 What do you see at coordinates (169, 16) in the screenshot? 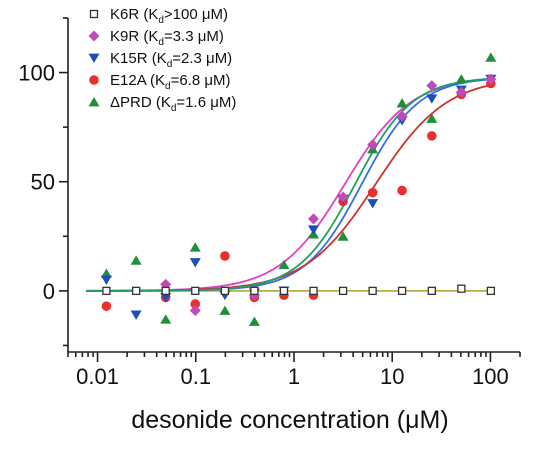
I see `legend-entry: K6R (Kd>100 μM)` at bounding box center [169, 16].